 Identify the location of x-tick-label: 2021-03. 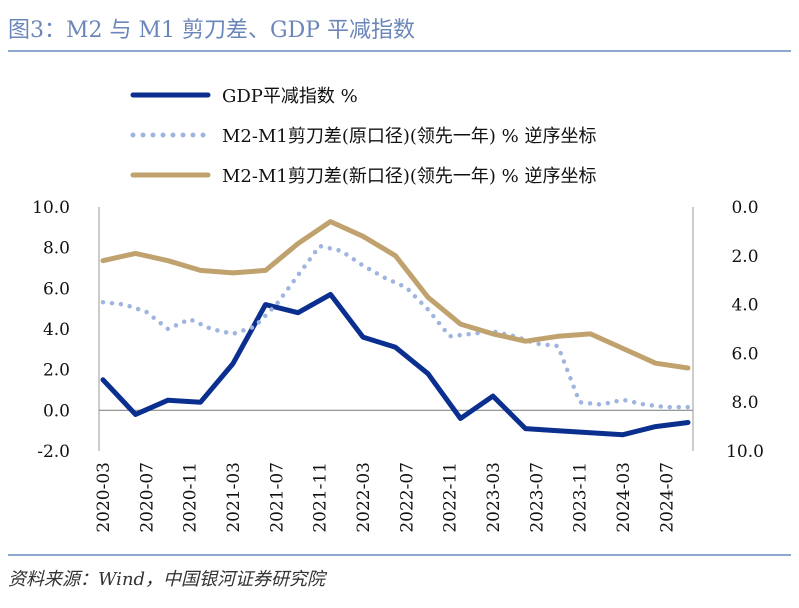
(234, 497).